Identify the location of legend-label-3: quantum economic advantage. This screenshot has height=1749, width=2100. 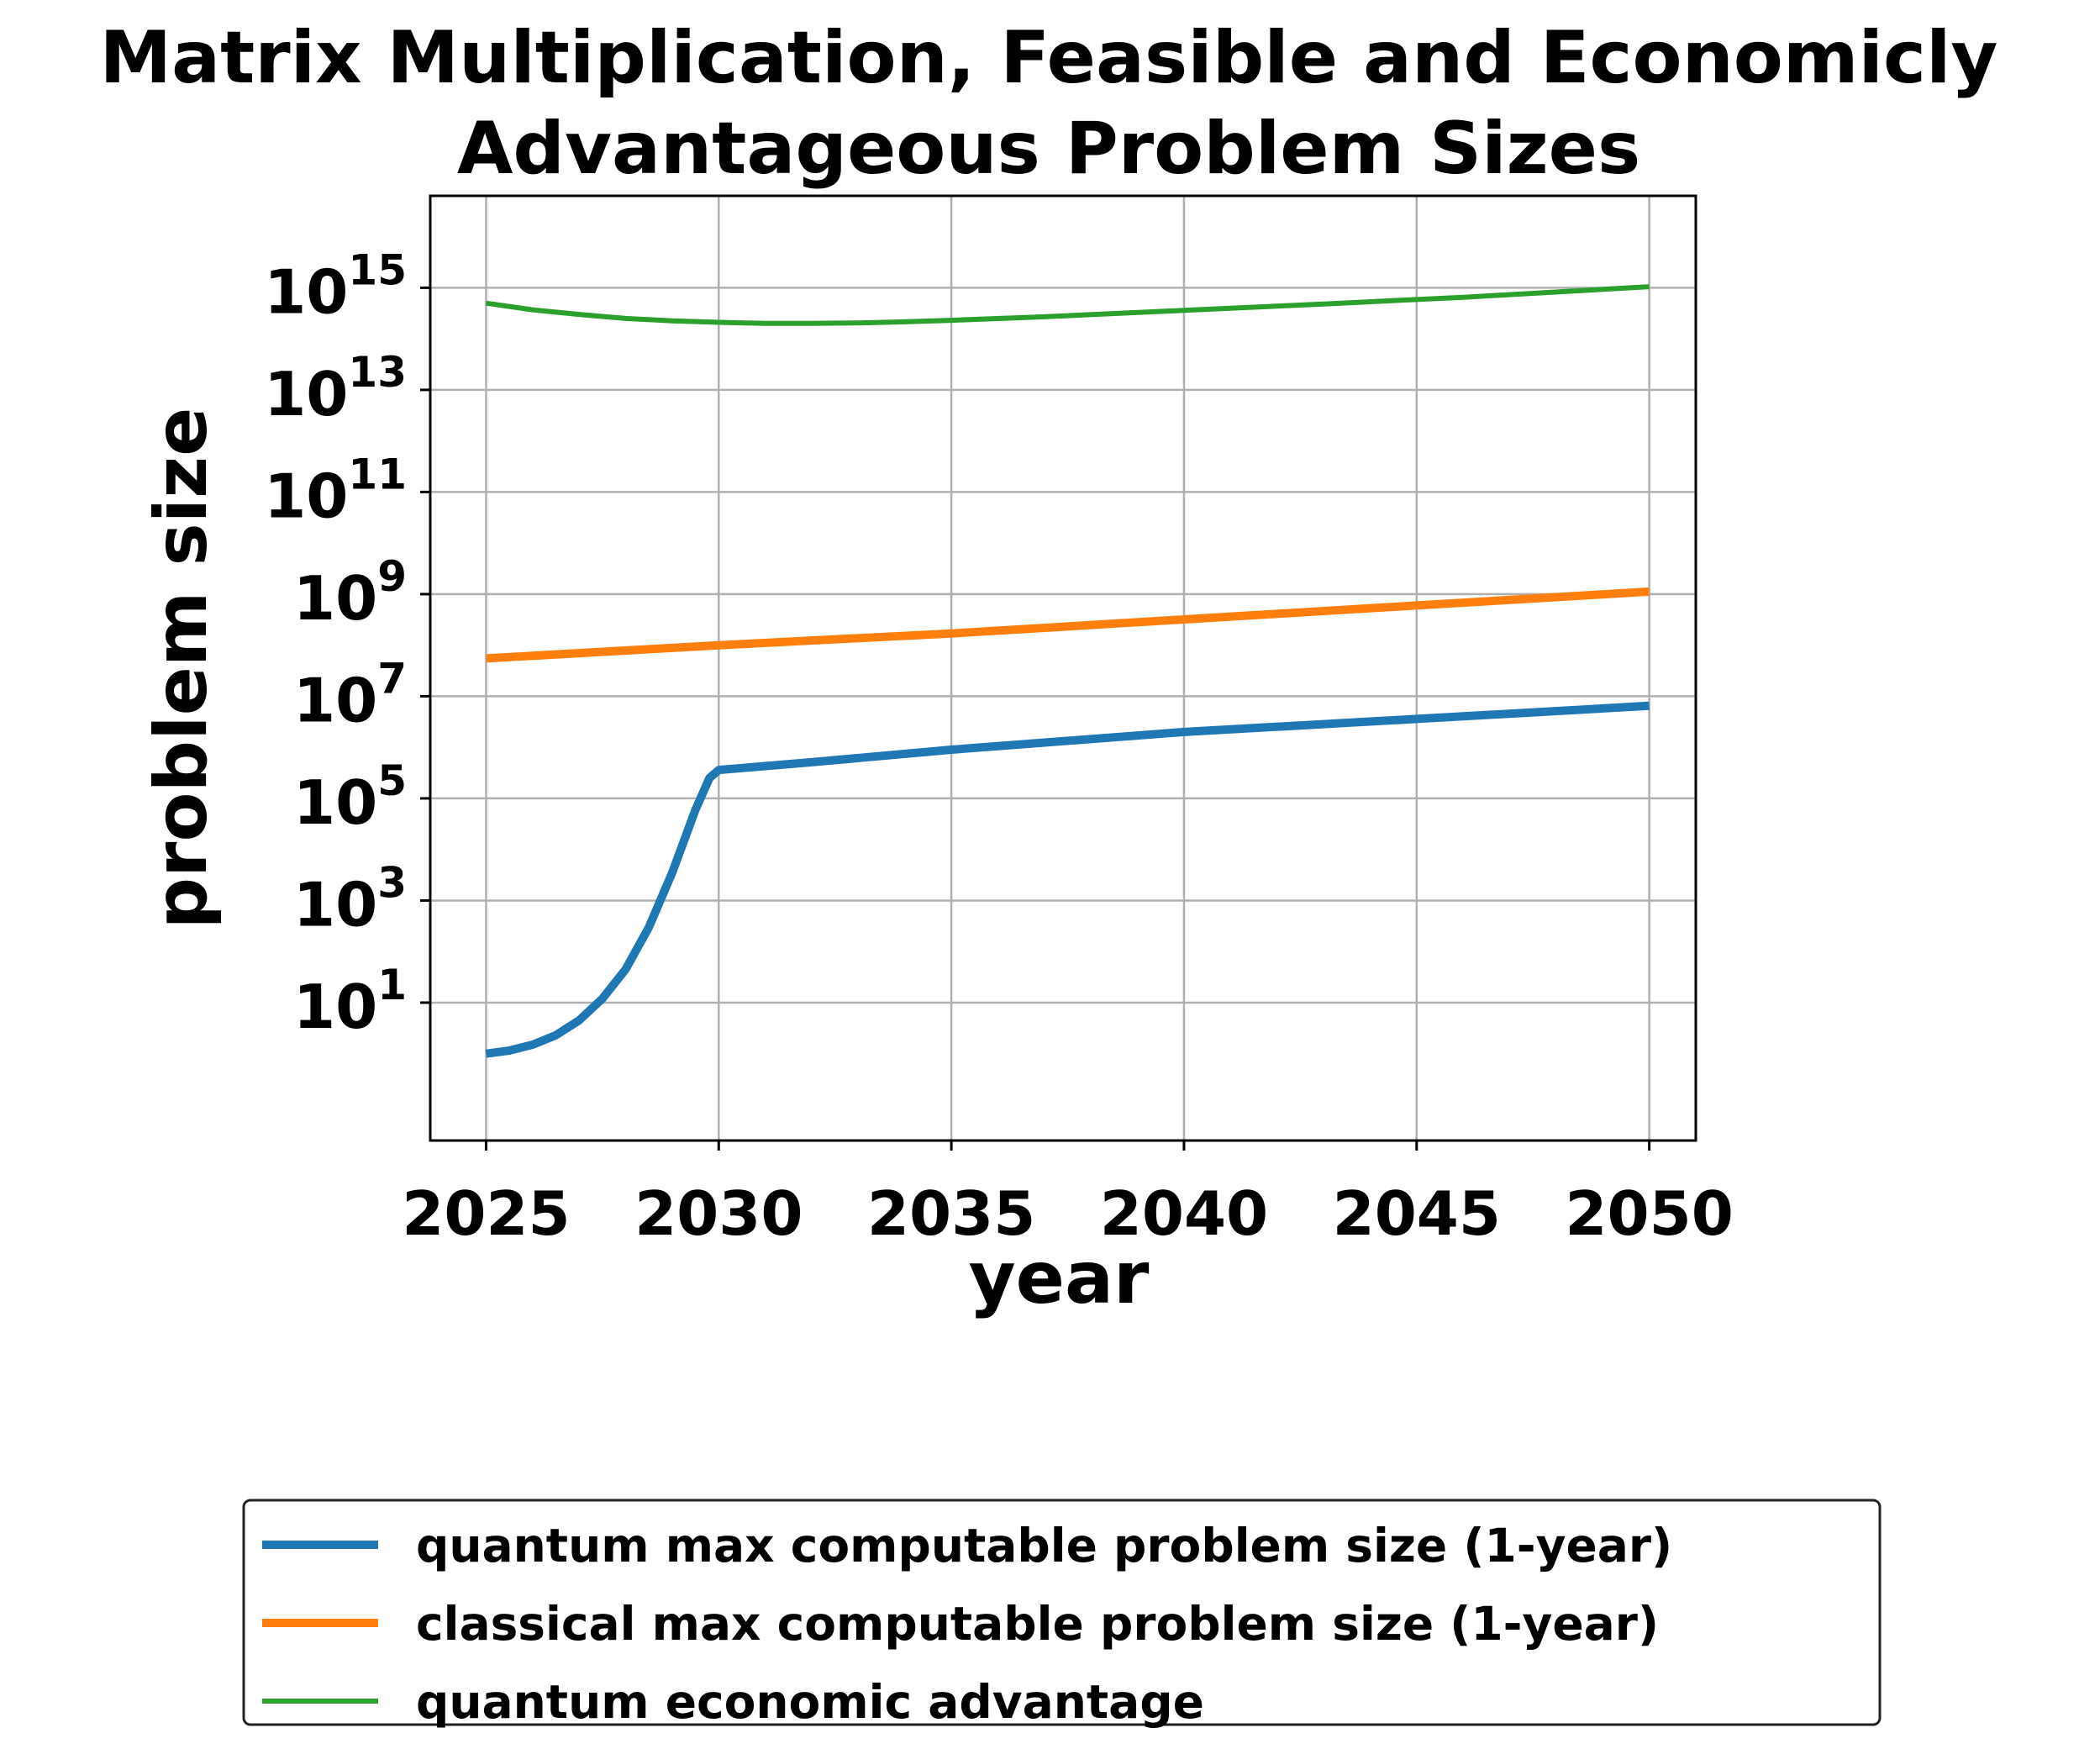
(810, 1702).